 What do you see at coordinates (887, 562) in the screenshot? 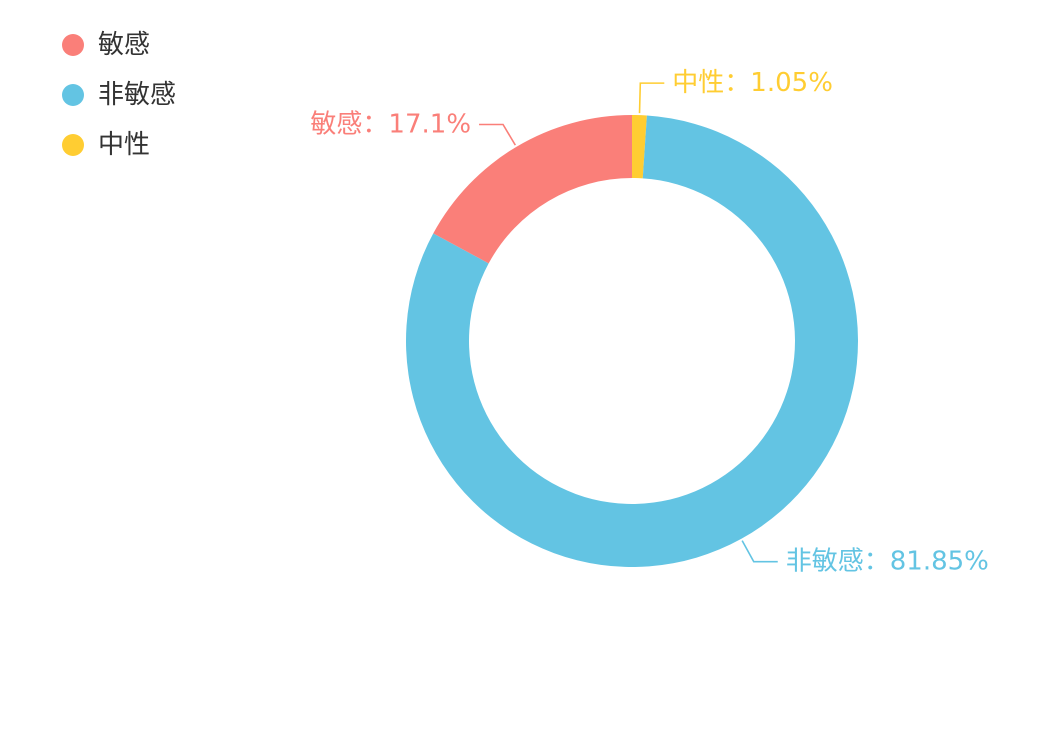
I see `data-label-1: 非敏感：81.85%` at bounding box center [887, 562].